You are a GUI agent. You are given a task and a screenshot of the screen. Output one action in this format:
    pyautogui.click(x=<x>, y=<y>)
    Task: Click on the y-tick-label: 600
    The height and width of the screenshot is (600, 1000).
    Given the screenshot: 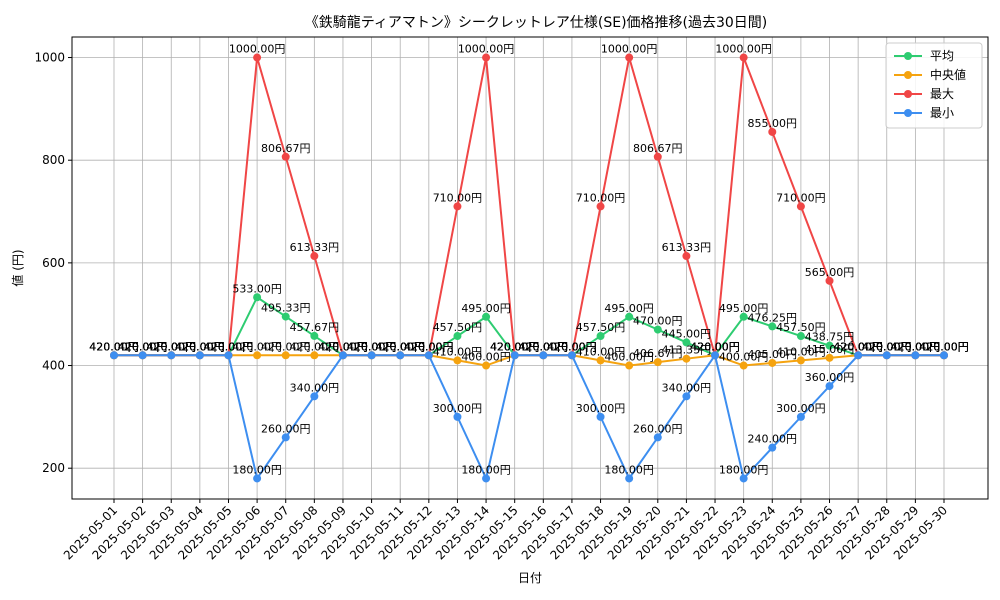 What is the action you would take?
    pyautogui.click(x=53, y=263)
    